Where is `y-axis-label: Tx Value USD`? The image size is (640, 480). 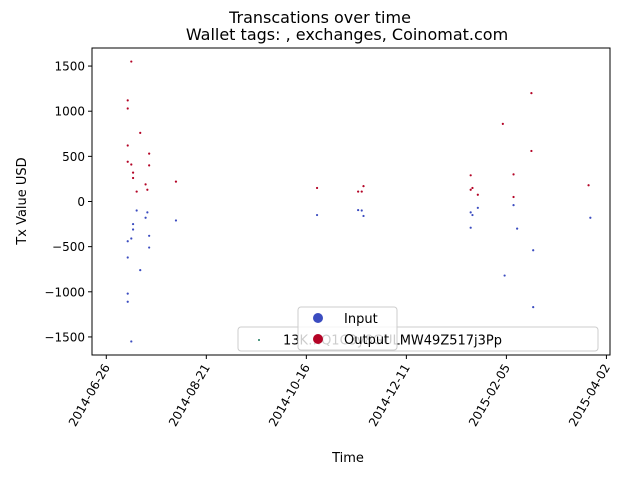 y-axis-label: Tx Value USD is located at coordinates (22, 201).